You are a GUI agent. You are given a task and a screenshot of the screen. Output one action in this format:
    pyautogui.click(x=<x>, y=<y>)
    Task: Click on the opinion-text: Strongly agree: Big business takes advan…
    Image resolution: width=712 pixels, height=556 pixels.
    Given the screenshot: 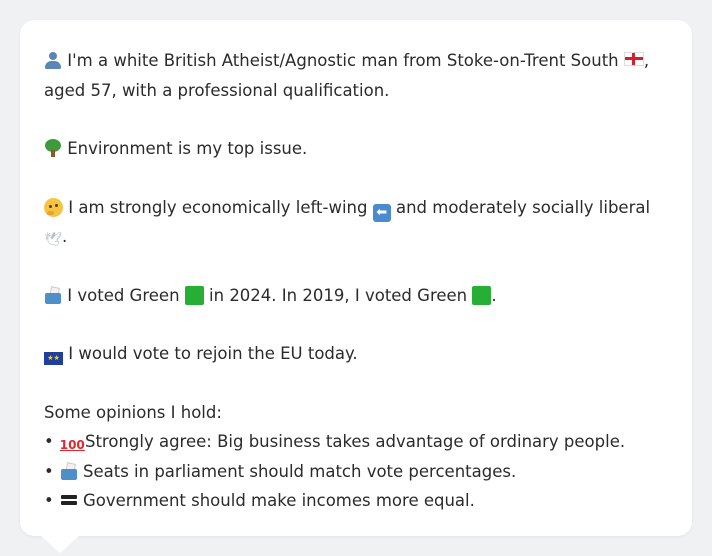 What is the action you would take?
    pyautogui.click(x=355, y=441)
    